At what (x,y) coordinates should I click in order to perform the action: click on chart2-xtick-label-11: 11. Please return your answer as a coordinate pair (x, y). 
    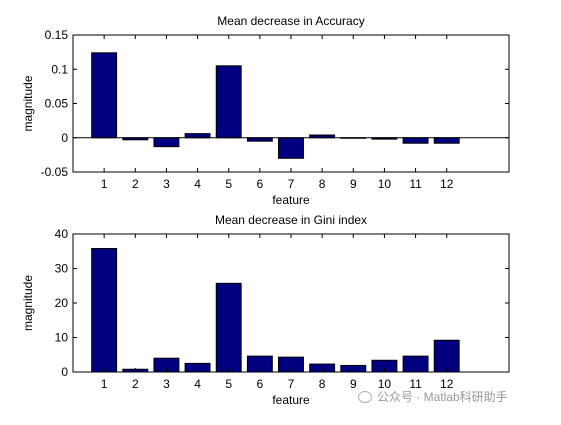
    Looking at the image, I should click on (415, 384).